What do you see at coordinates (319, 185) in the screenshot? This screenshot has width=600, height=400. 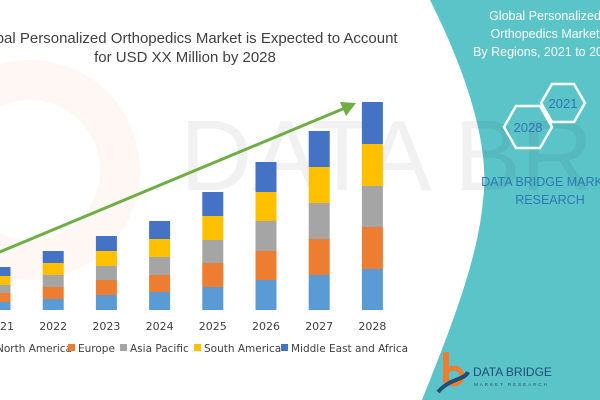 I see `bar-segment-south-america-2027` at bounding box center [319, 185].